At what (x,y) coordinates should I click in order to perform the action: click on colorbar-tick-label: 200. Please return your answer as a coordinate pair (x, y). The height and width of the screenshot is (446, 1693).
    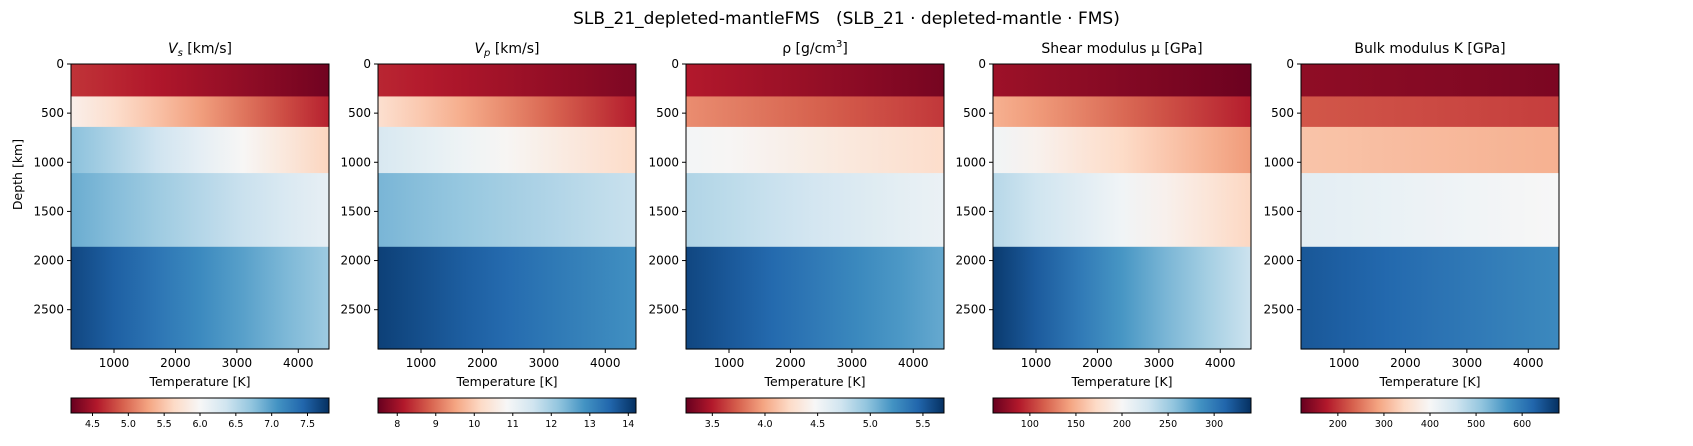
    Looking at the image, I should click on (1338, 424).